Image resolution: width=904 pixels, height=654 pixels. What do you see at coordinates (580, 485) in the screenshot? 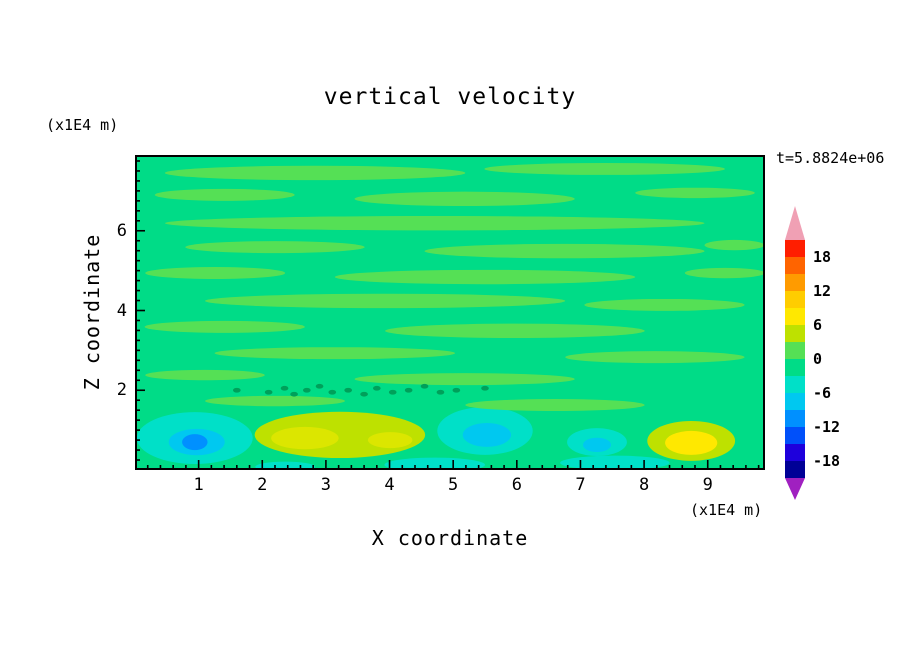
I see `x-tick-label: 7` at bounding box center [580, 485].